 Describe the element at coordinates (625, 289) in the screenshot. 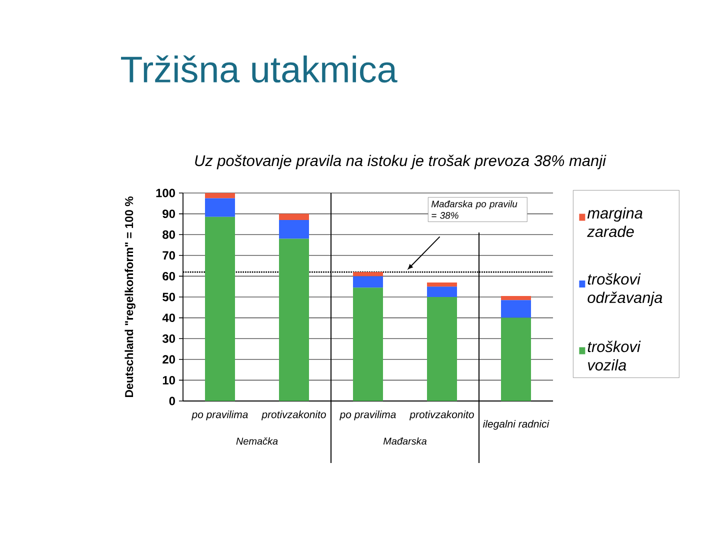

I see `legend-label: troškovi održavanja` at that location.